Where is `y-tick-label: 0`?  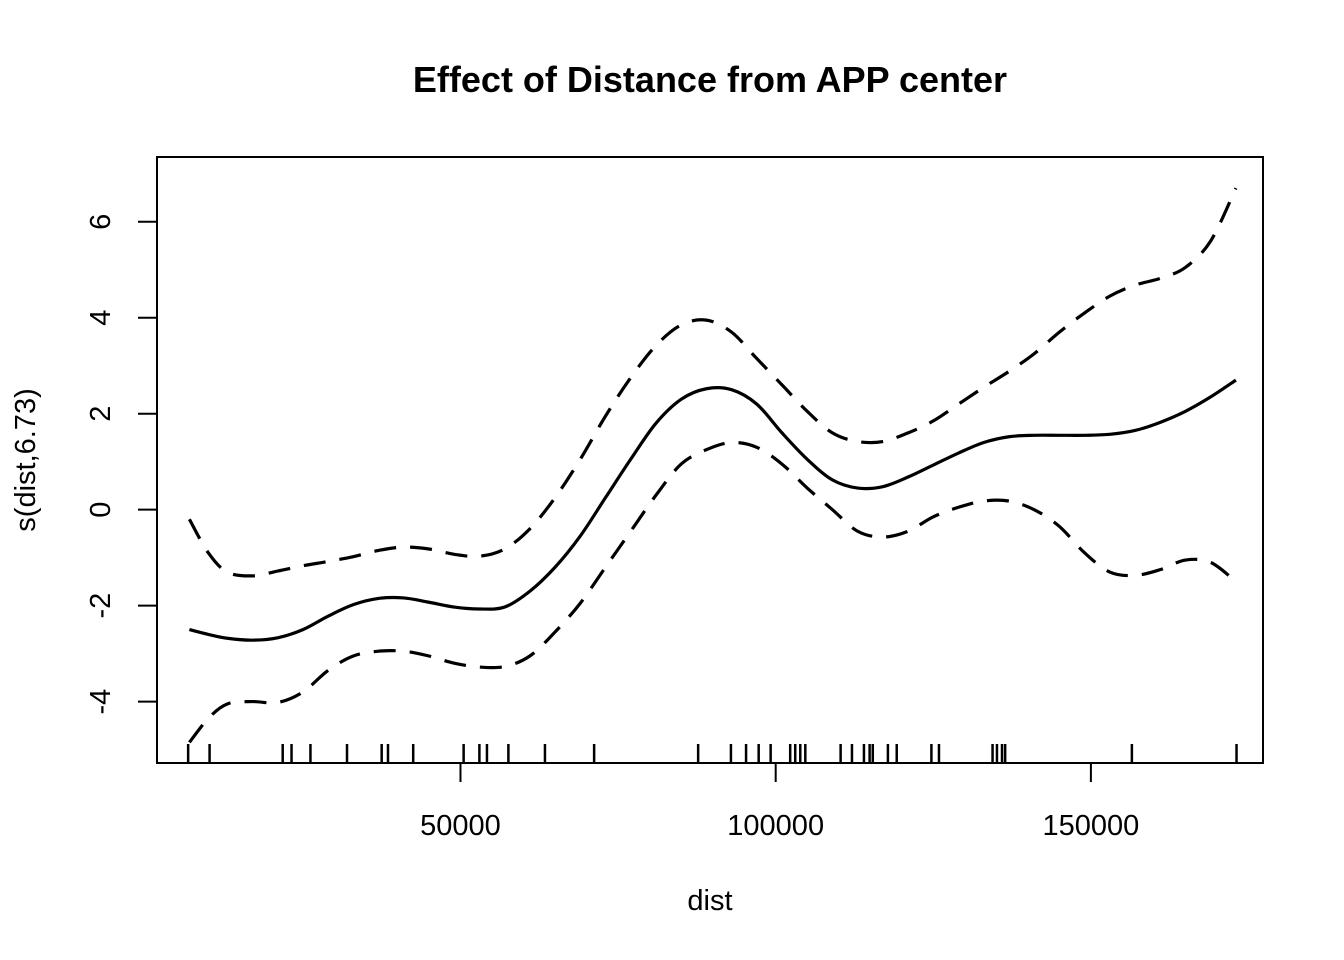
y-tick-label: 0 is located at coordinates (101, 510).